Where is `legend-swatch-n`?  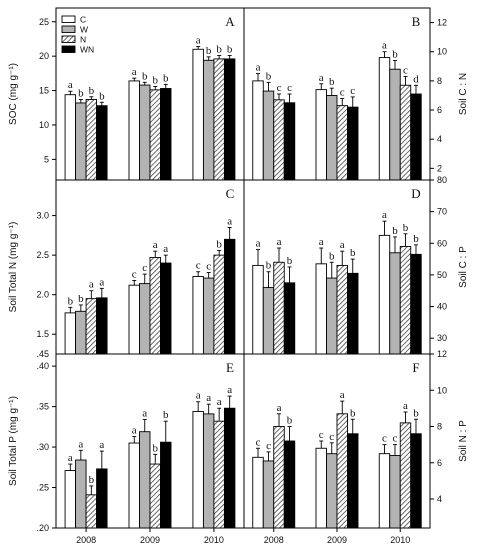 legend-swatch-n is located at coordinates (68, 39).